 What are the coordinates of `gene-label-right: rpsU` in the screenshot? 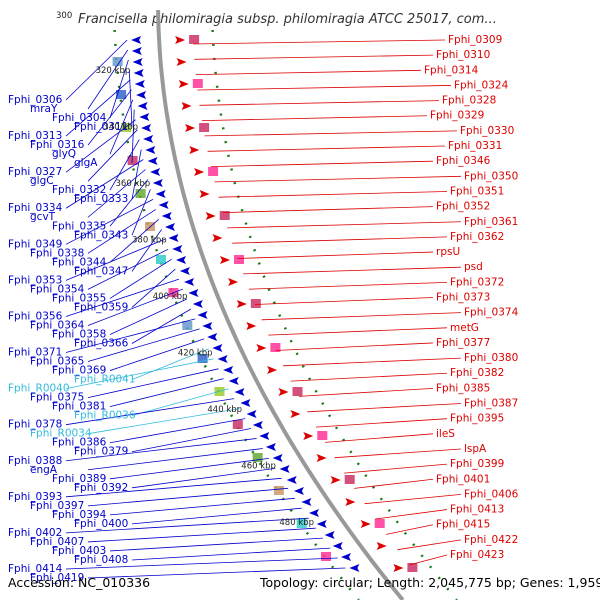 It's located at (448, 252).